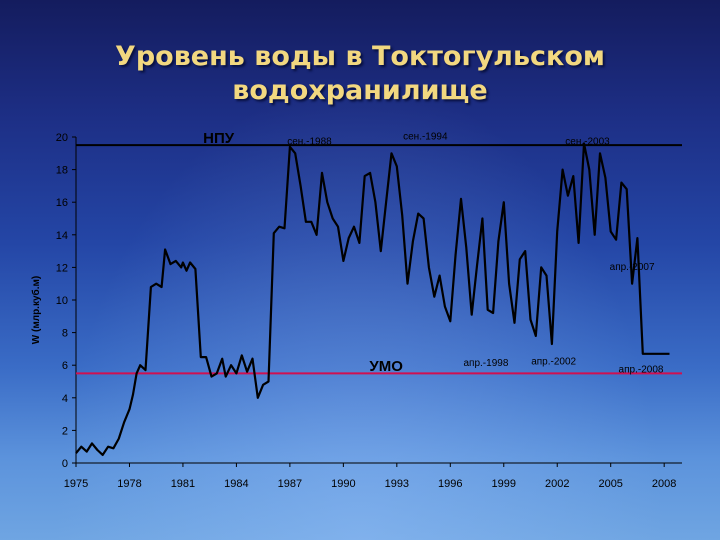 This screenshot has width=720, height=540. Describe the element at coordinates (553, 361) in the screenshot. I see `annotation-label: апр.-2002` at that location.